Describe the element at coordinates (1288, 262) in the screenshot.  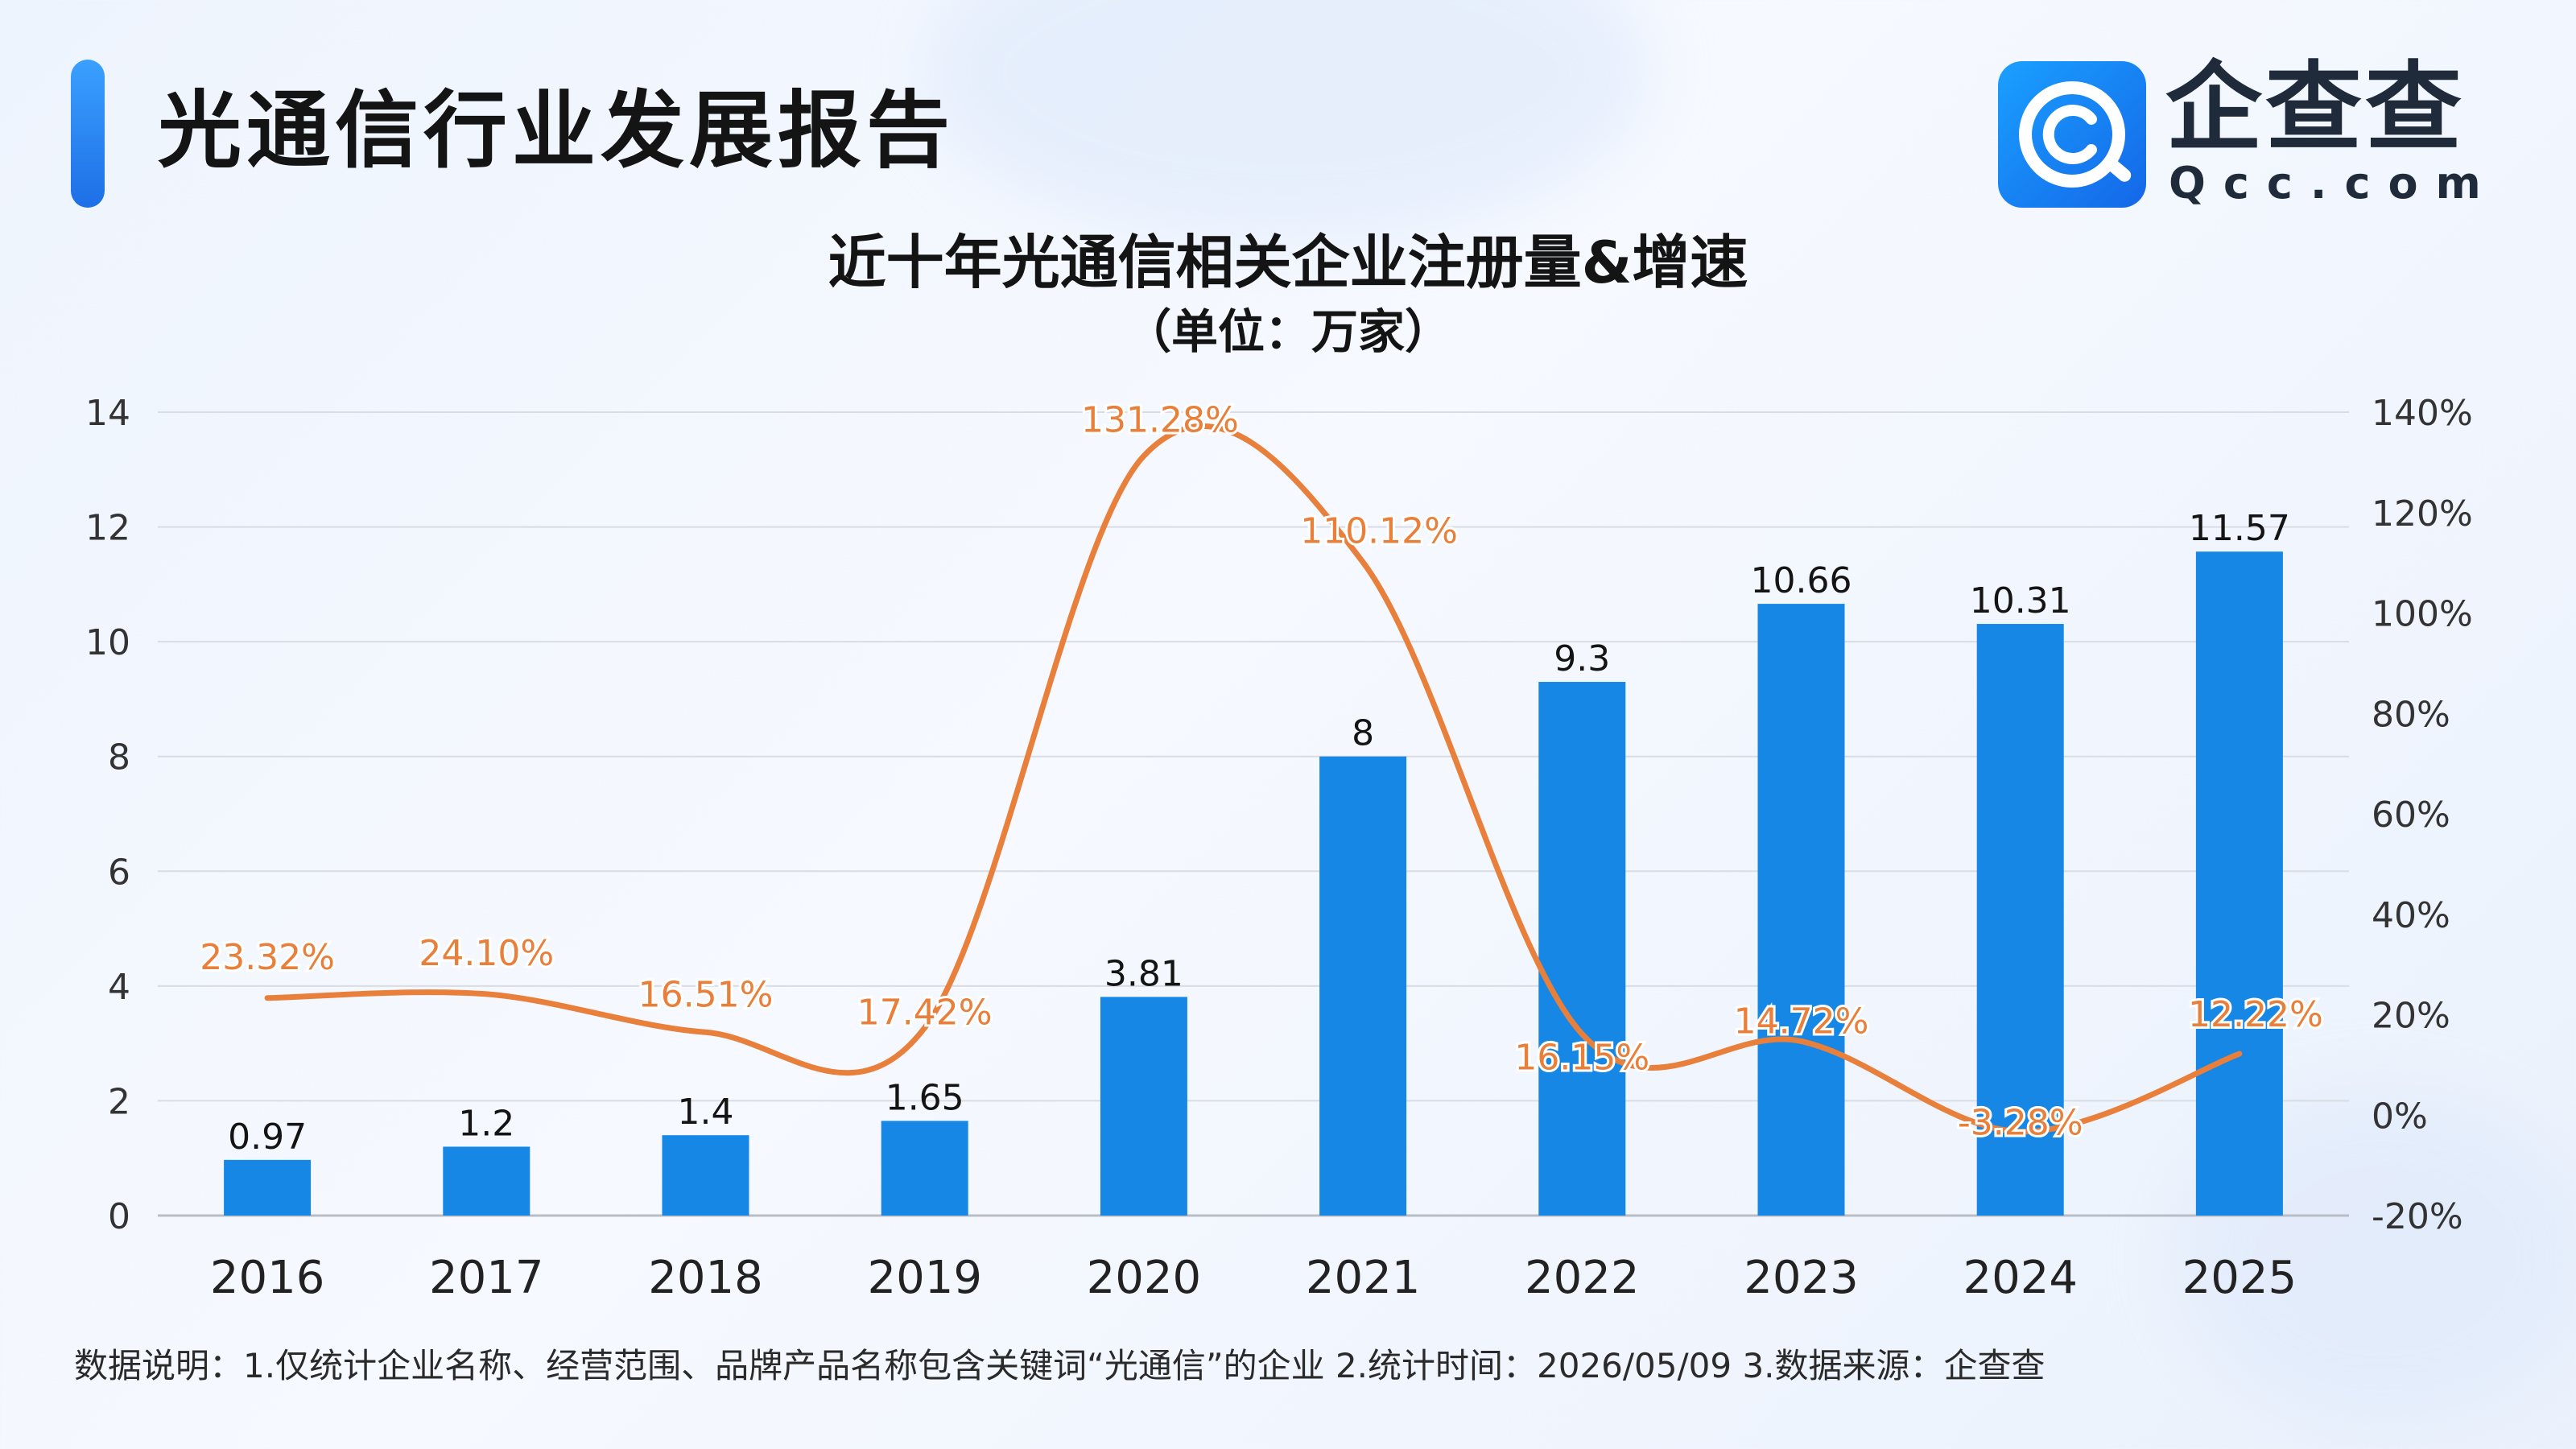
I see `chart-title: 近十年光通信相关企业注册量&增速` at that location.